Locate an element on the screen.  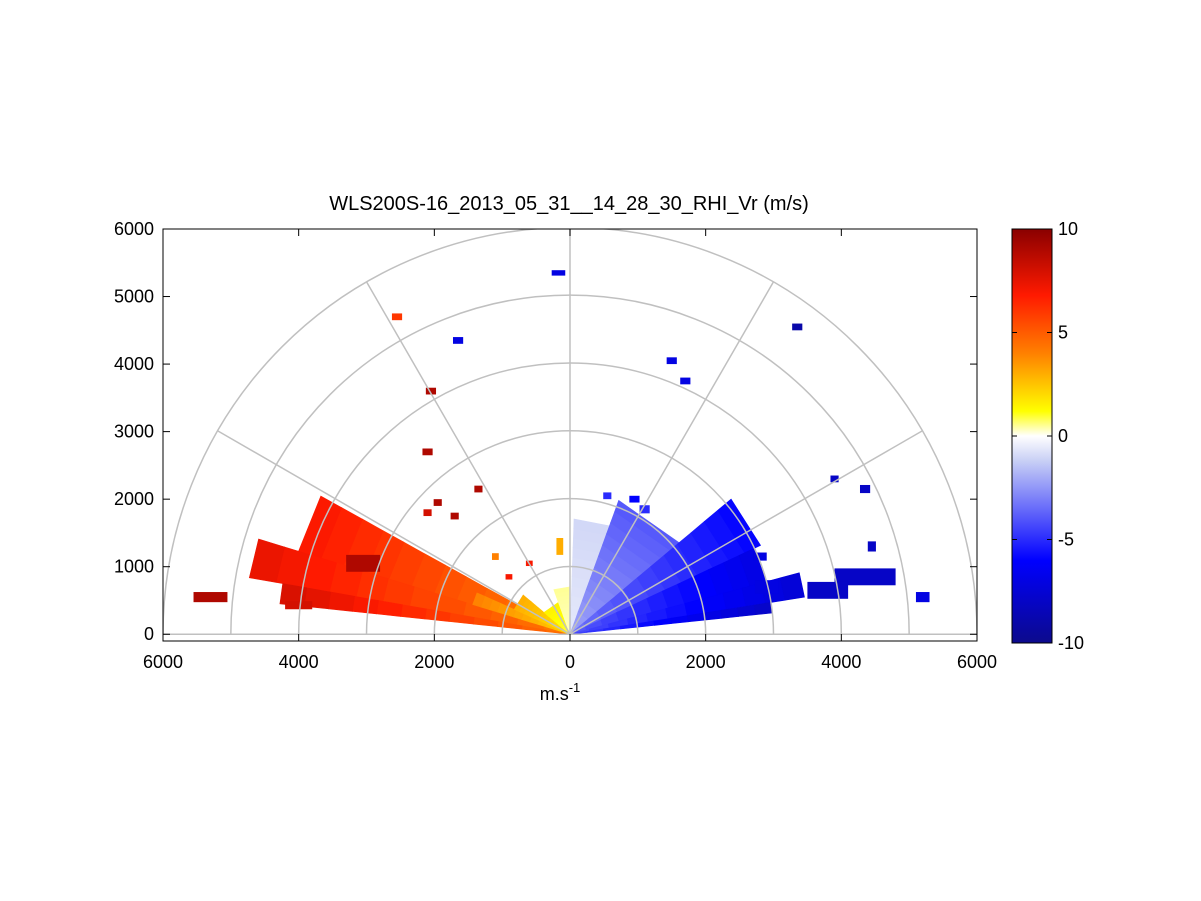
colorbar-tick-label: -5 is located at coordinates (1066, 540).